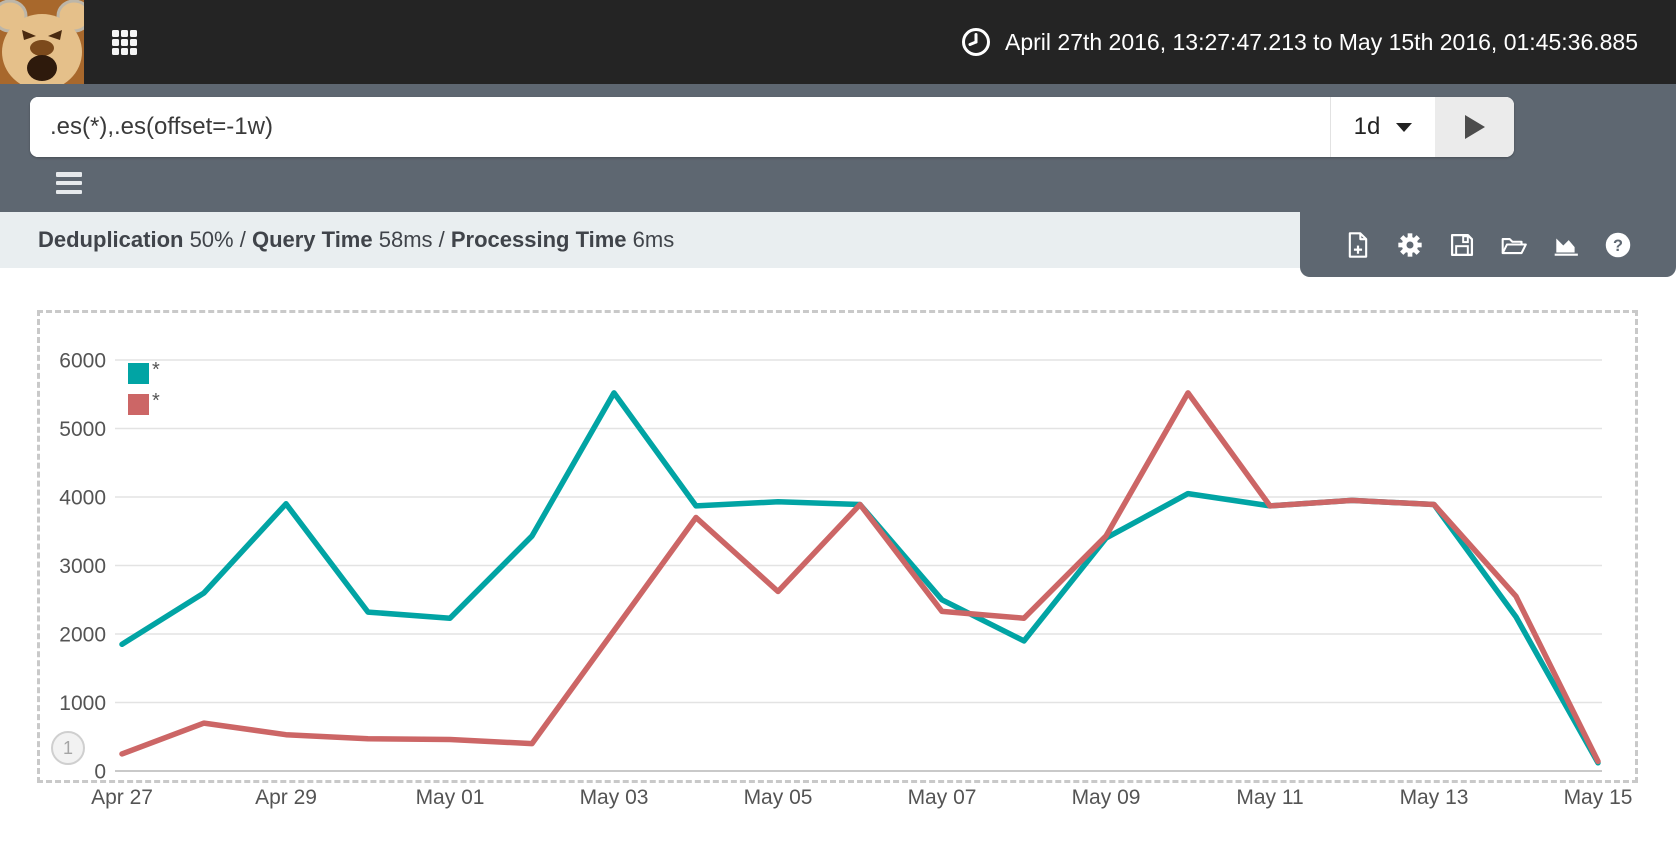 The width and height of the screenshot is (1676, 864). I want to click on folder-open-icon, so click(1514, 245).